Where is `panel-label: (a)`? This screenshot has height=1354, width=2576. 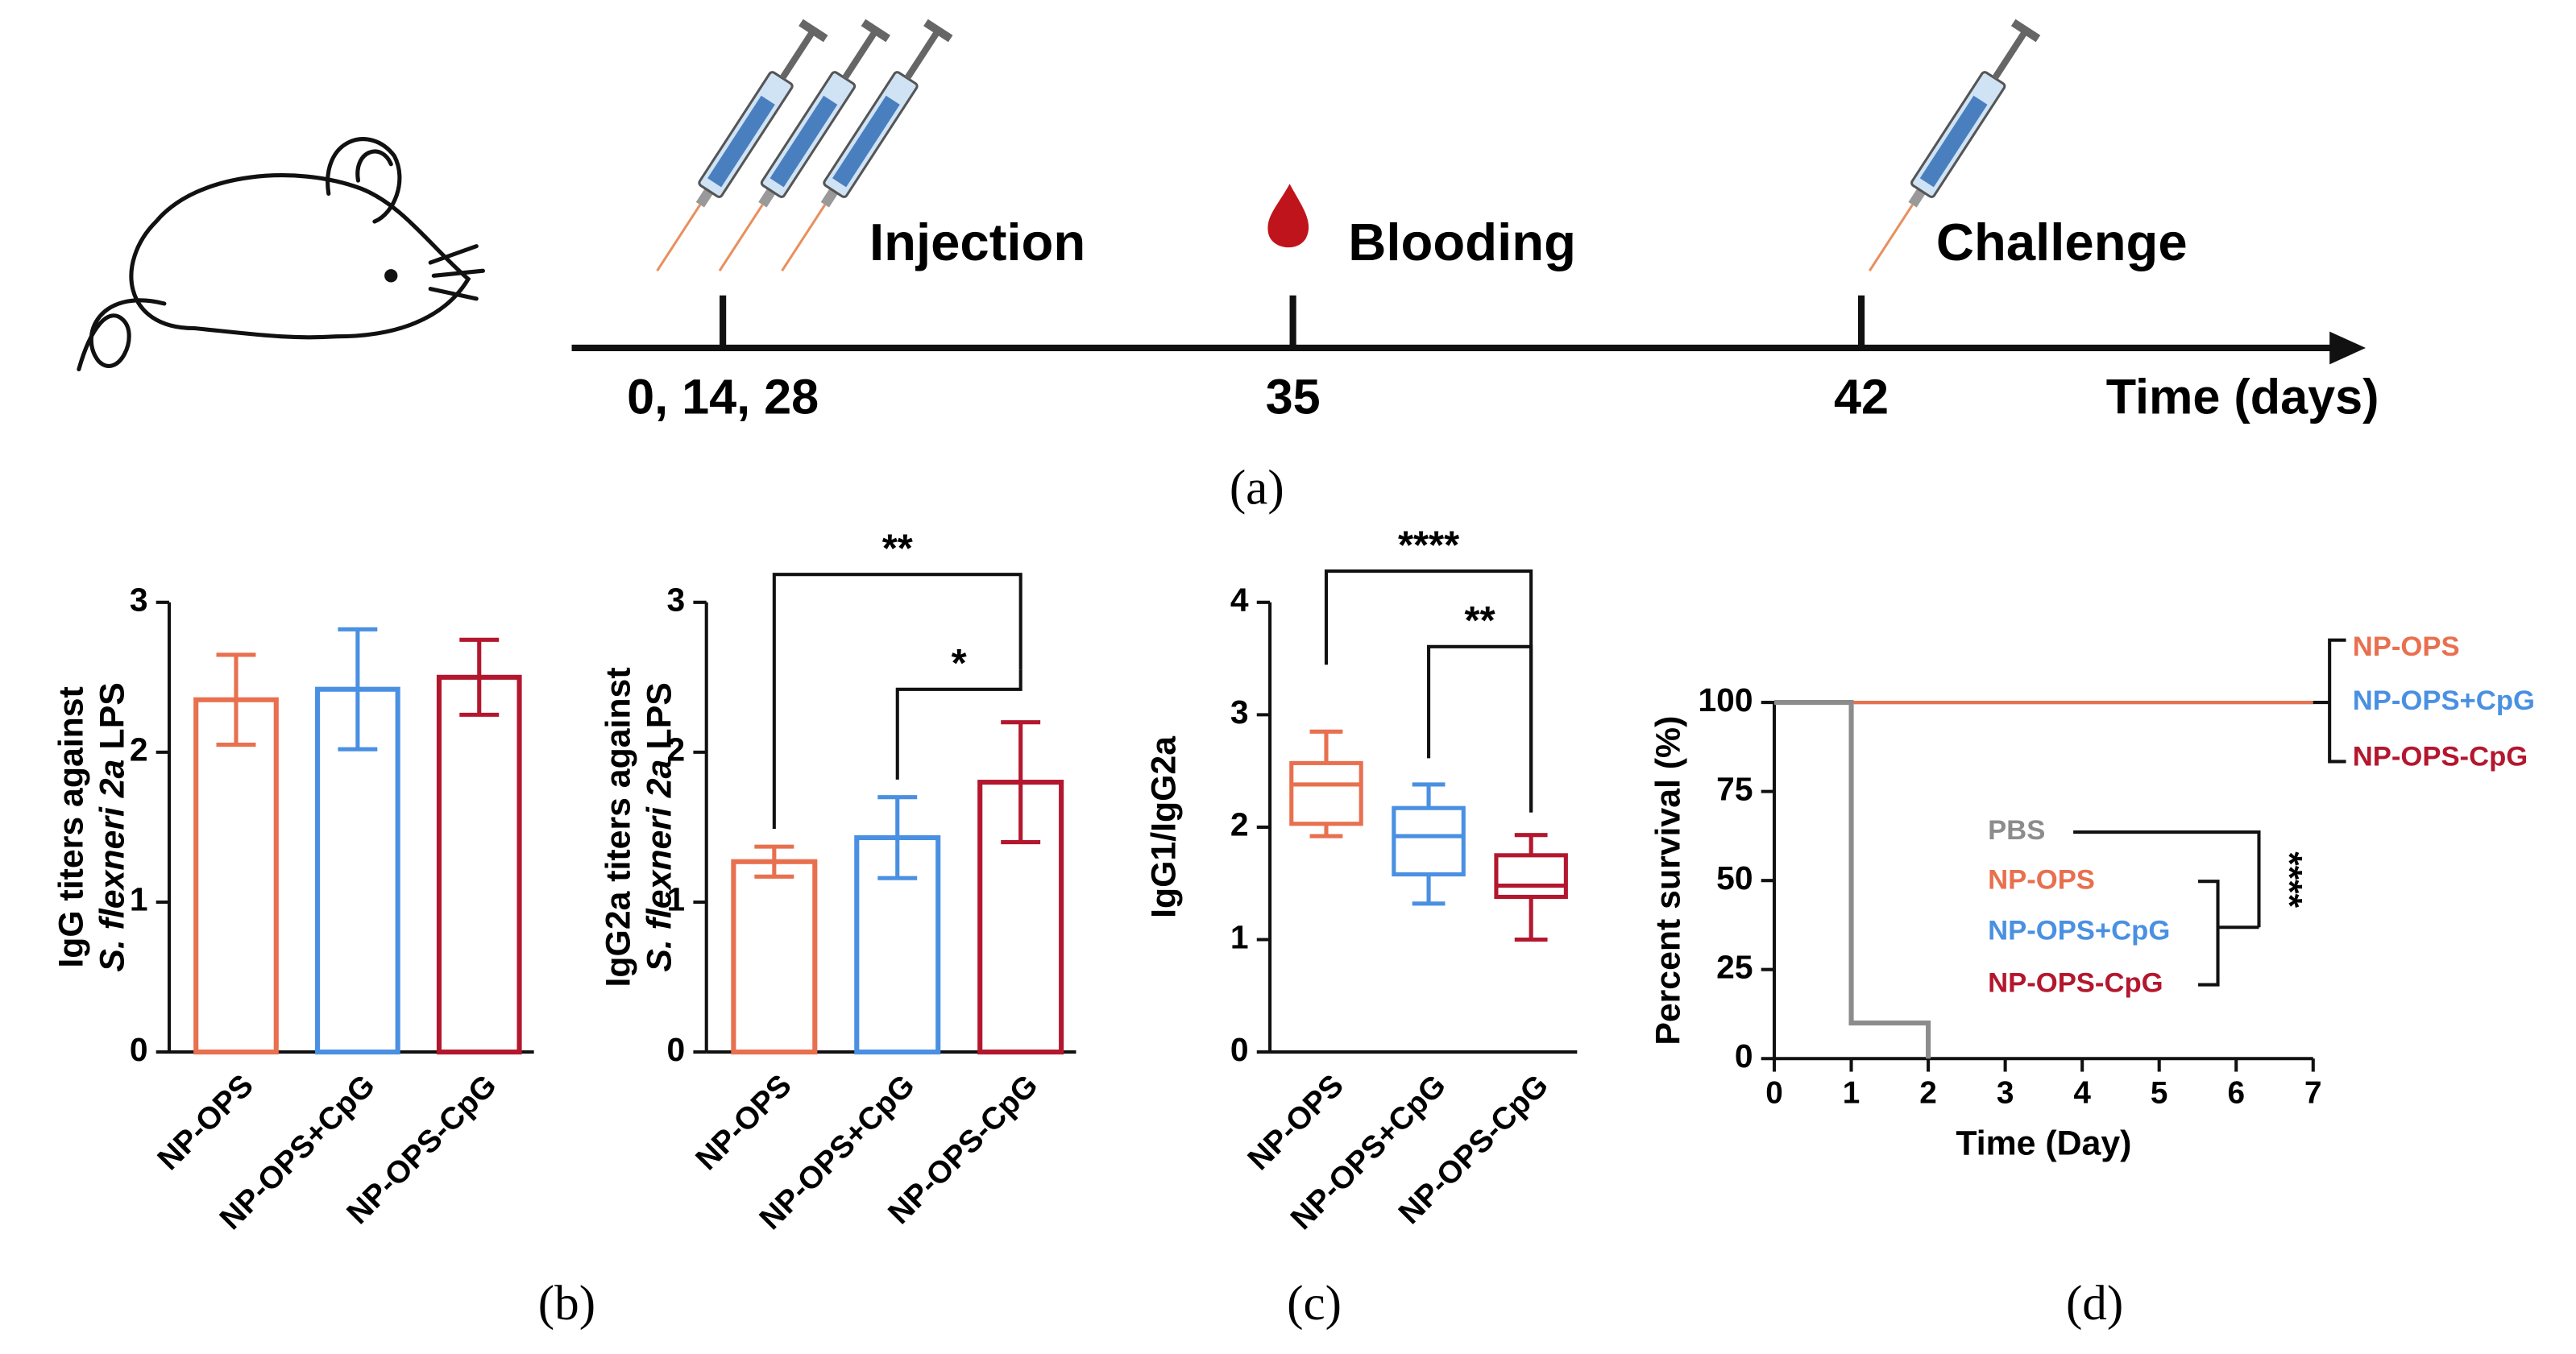
panel-label: (a) is located at coordinates (1257, 488).